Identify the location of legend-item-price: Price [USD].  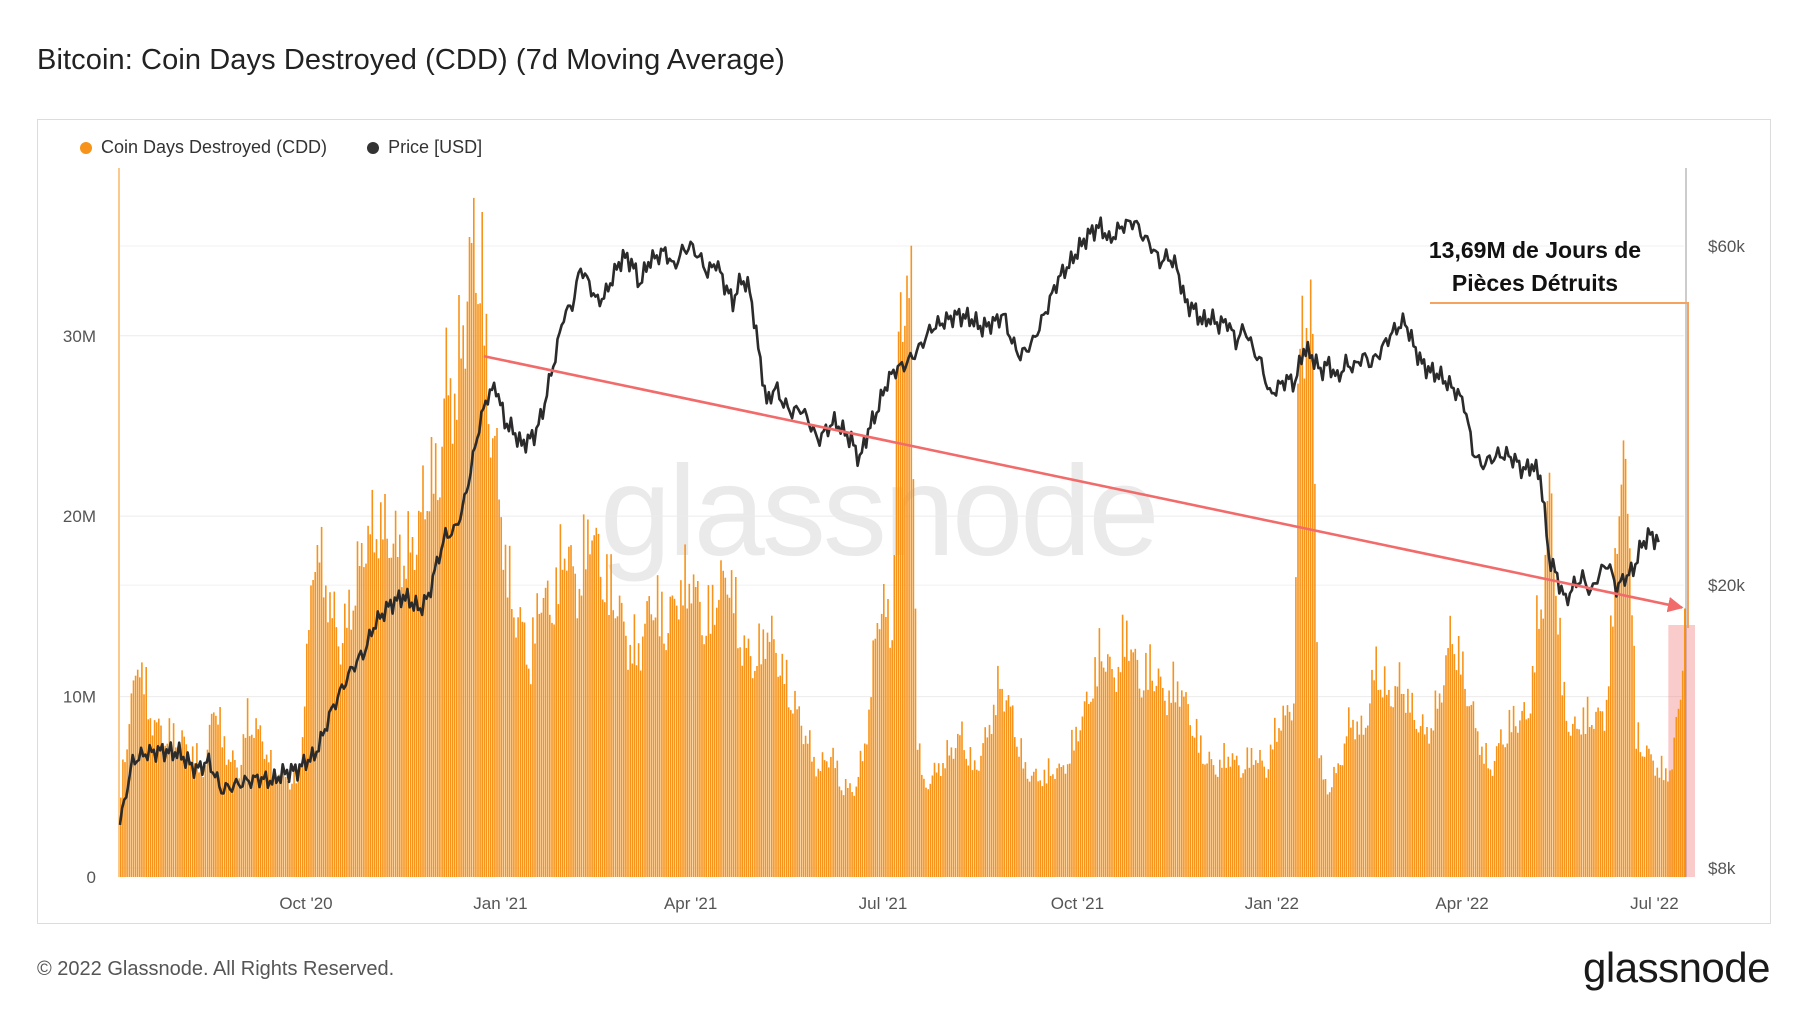
(424, 147).